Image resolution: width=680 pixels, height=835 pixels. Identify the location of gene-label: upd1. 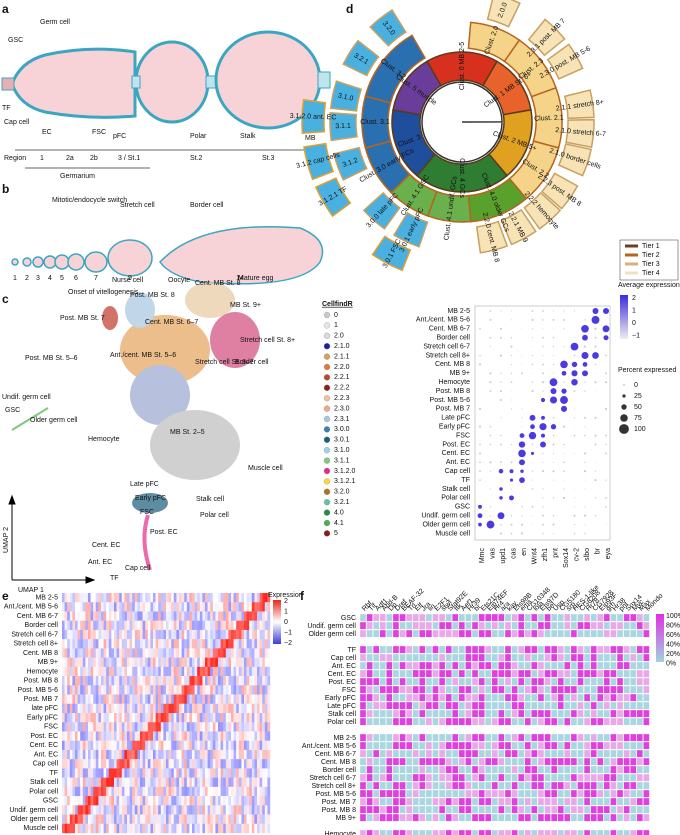
(503, 556).